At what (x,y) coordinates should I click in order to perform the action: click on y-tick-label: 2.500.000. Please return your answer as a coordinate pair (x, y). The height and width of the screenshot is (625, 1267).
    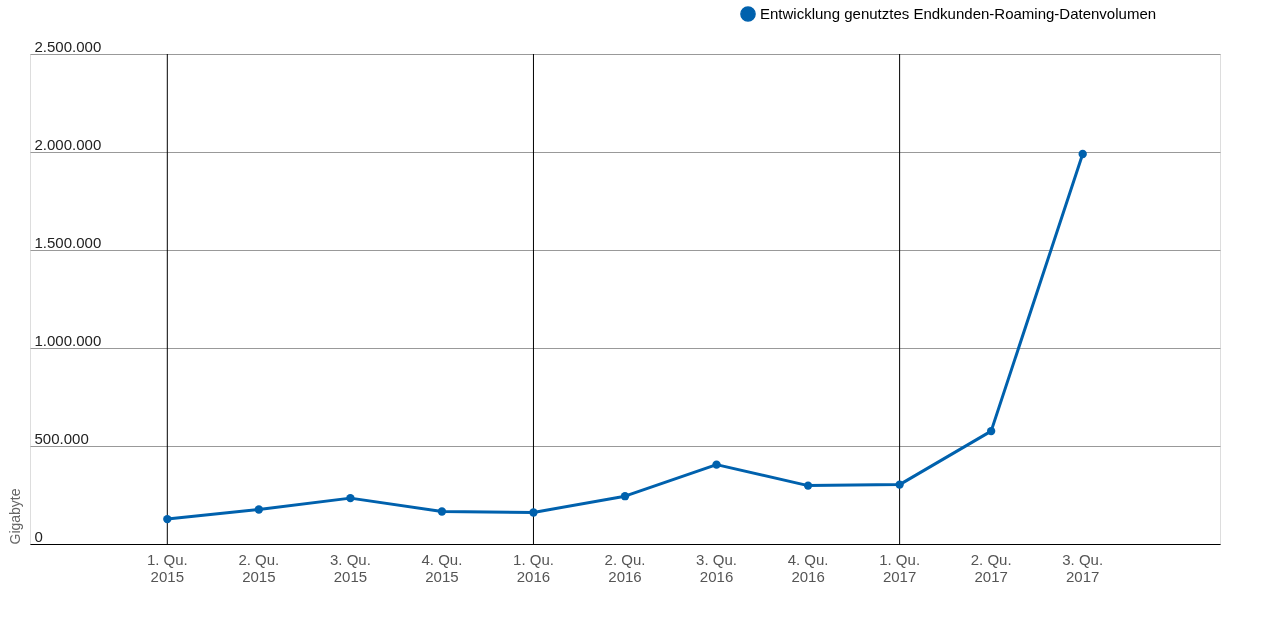
    Looking at the image, I should click on (68, 46).